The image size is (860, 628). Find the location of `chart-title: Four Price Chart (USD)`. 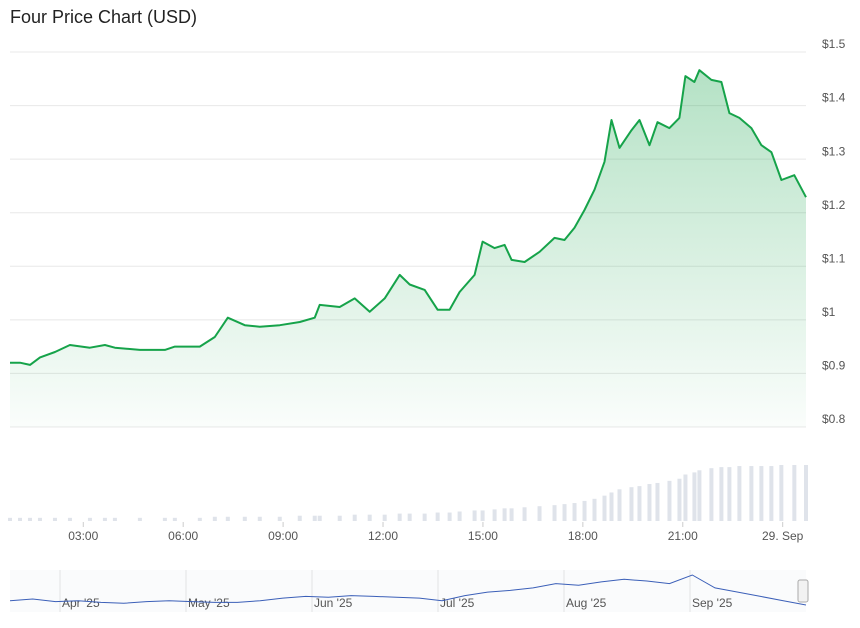

chart-title: Four Price Chart (USD) is located at coordinates (103, 17).